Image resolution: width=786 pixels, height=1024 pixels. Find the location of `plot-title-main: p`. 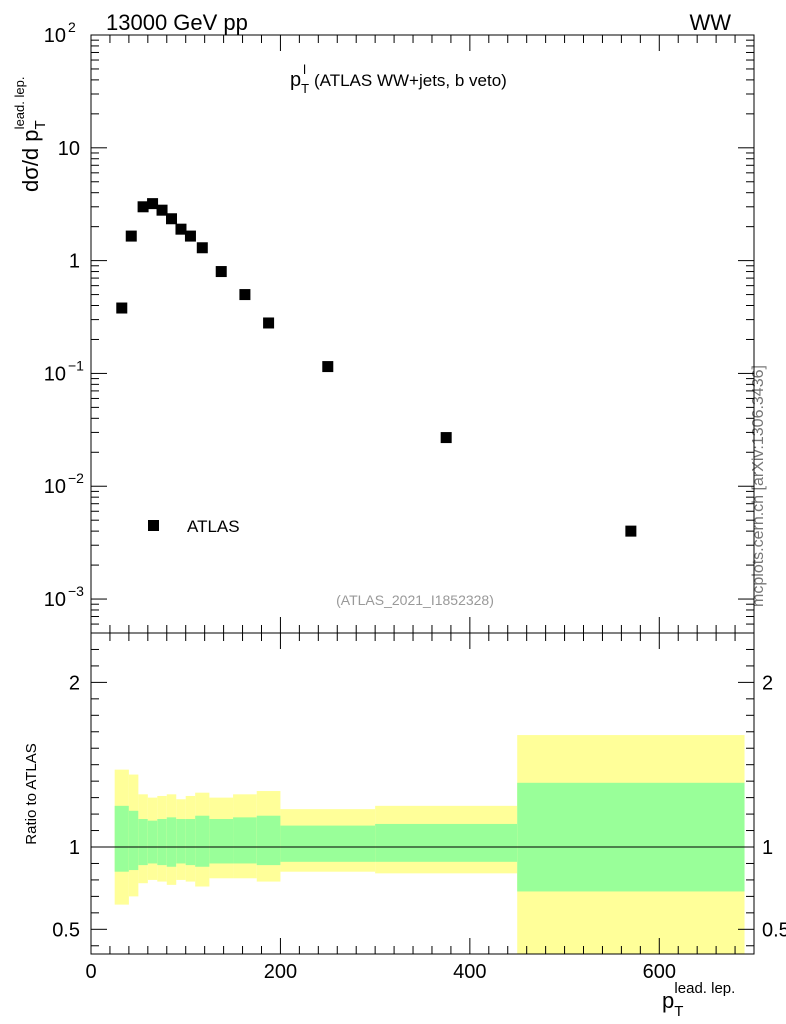

plot-title-main: p is located at coordinates (295, 80).